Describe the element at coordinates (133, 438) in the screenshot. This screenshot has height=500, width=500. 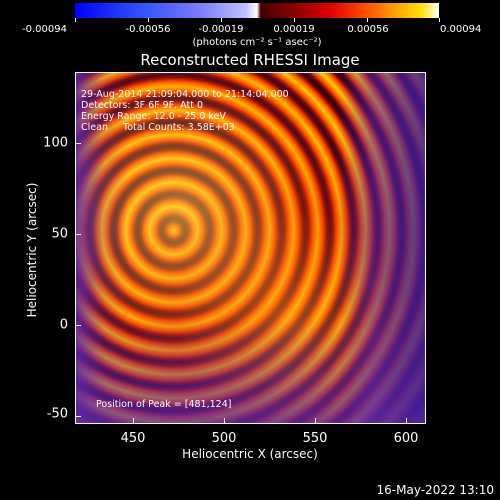
I see `x-tick-label: 450` at that location.